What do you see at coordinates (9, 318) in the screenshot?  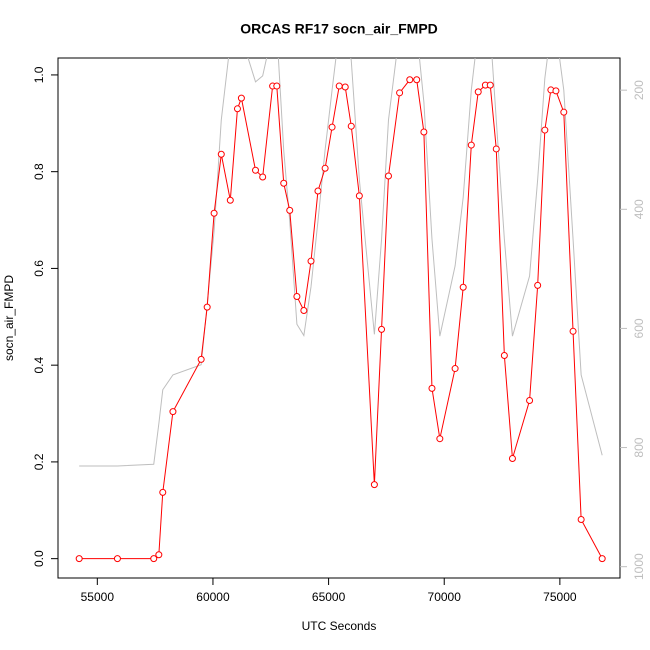 I see `y-axis-label: socn_air_FMPD` at bounding box center [9, 318].